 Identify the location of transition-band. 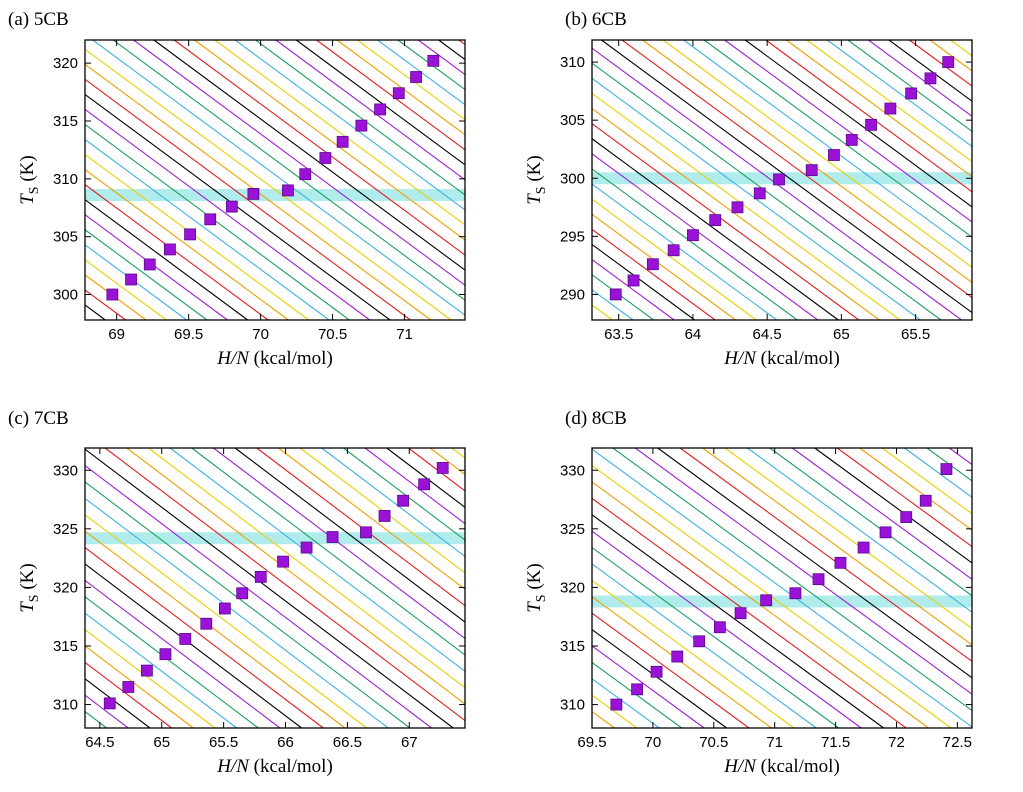
(782, 601).